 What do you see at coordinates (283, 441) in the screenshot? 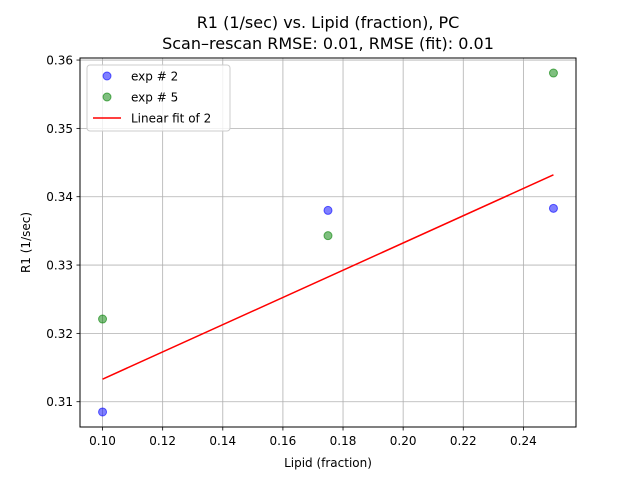
I see `x-tick-label: 0.16` at bounding box center [283, 441].